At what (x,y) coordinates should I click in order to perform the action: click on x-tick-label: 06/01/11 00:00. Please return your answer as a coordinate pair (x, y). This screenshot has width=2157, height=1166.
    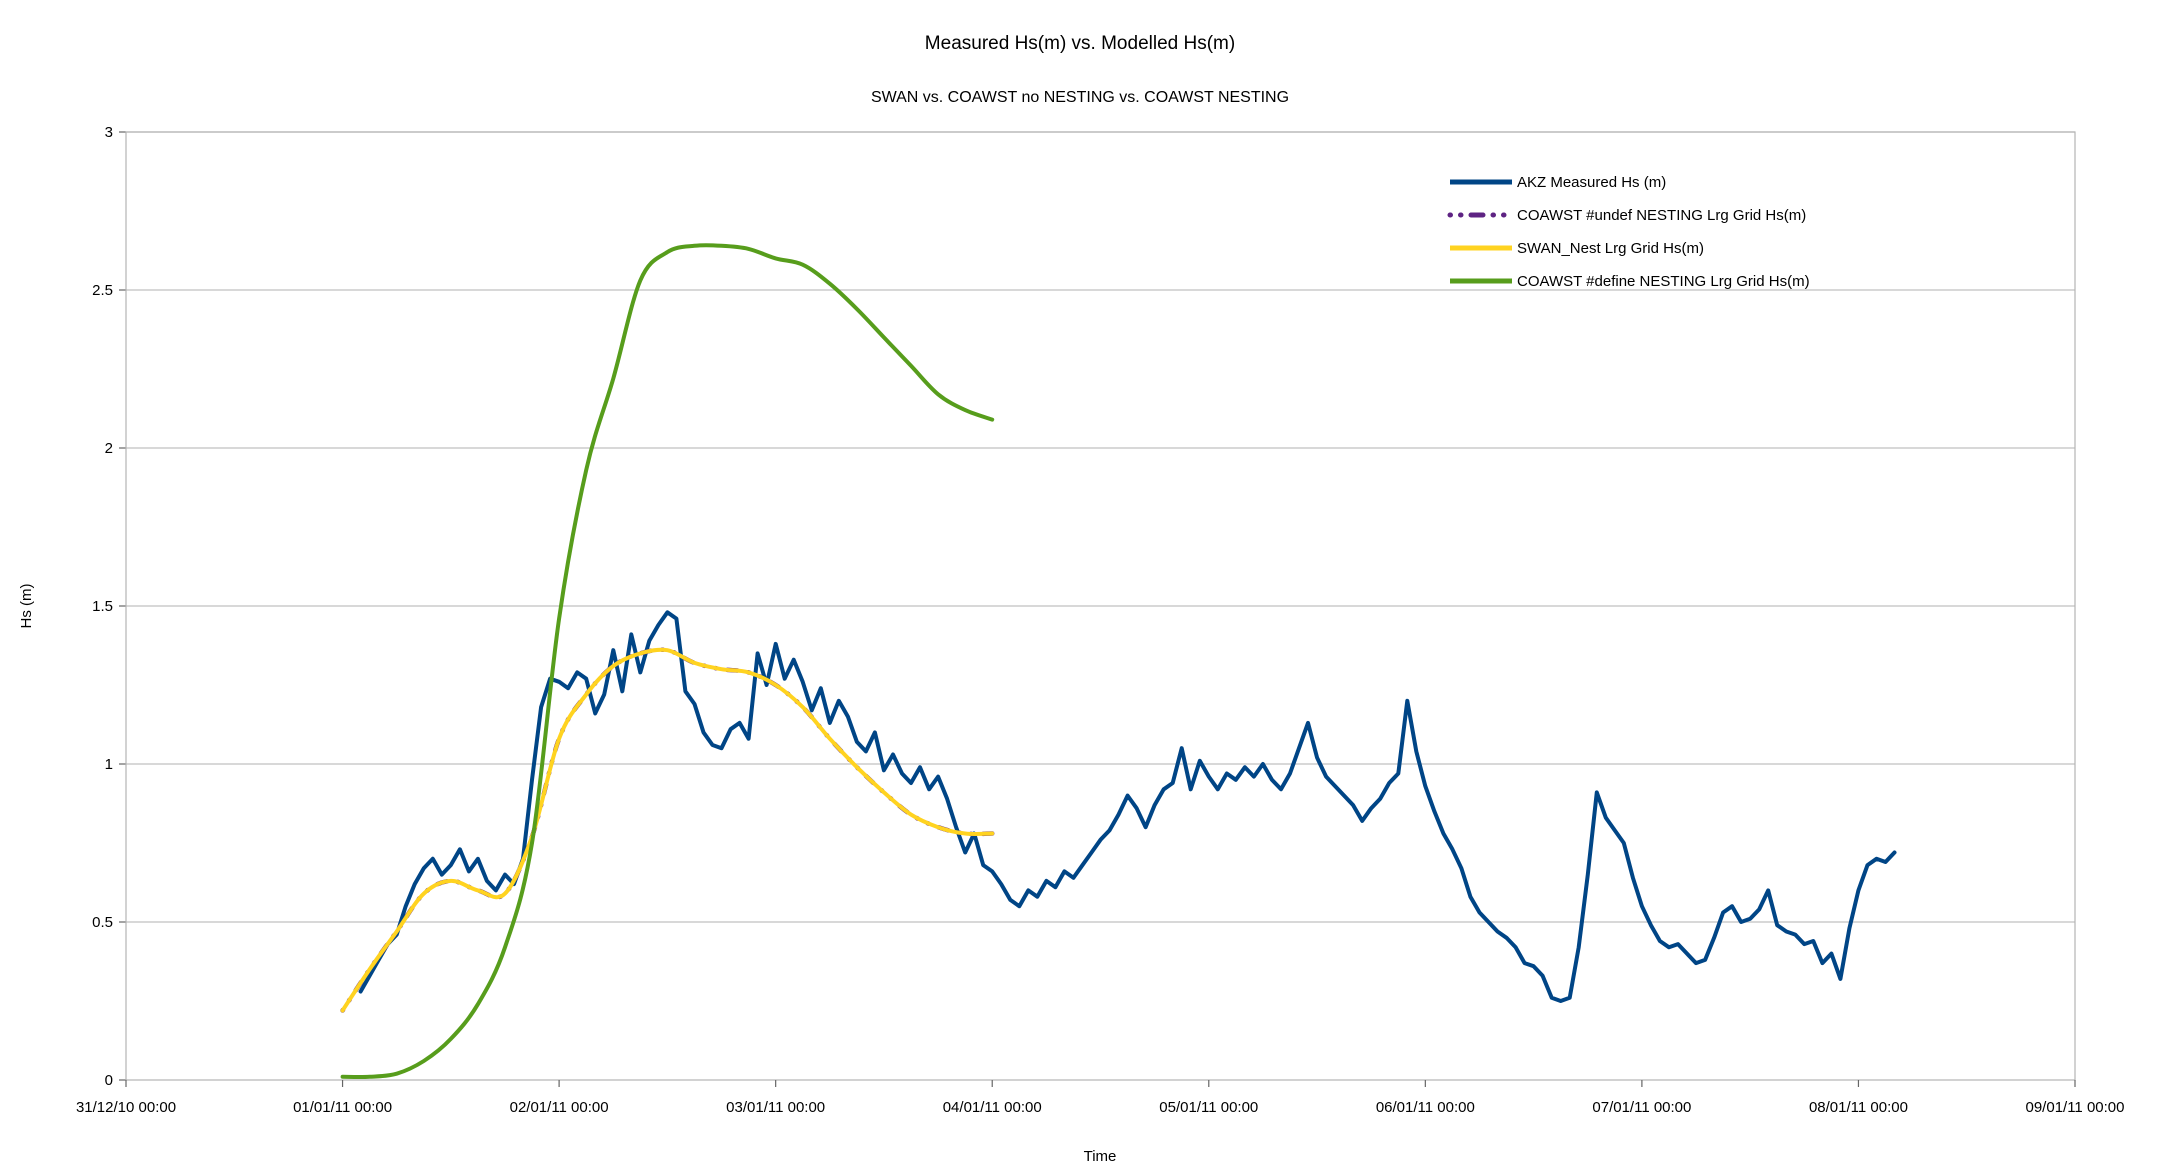
    Looking at the image, I should click on (1425, 1107).